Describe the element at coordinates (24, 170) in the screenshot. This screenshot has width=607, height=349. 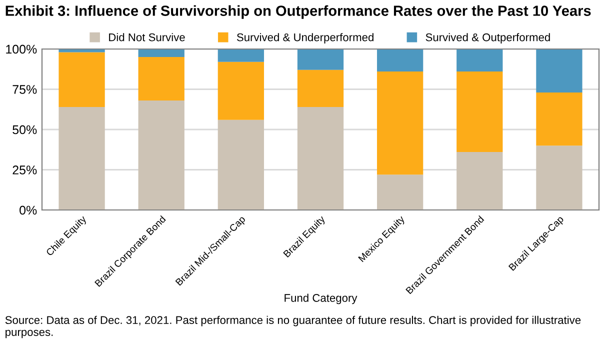
I see `y-tick-label: 25%` at that location.